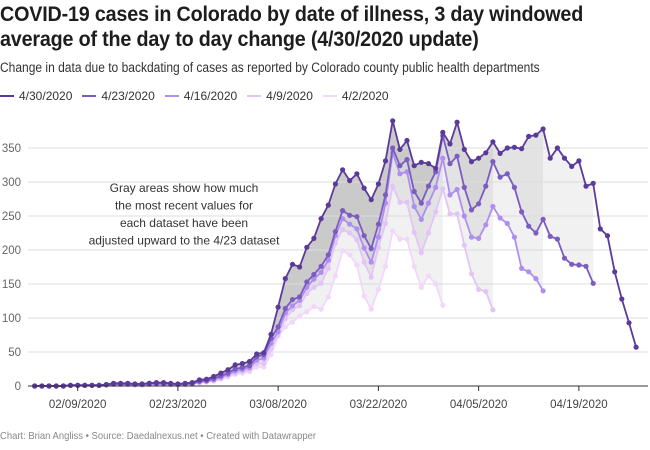  I want to click on legend-item: 4/16/2020, so click(201, 96).